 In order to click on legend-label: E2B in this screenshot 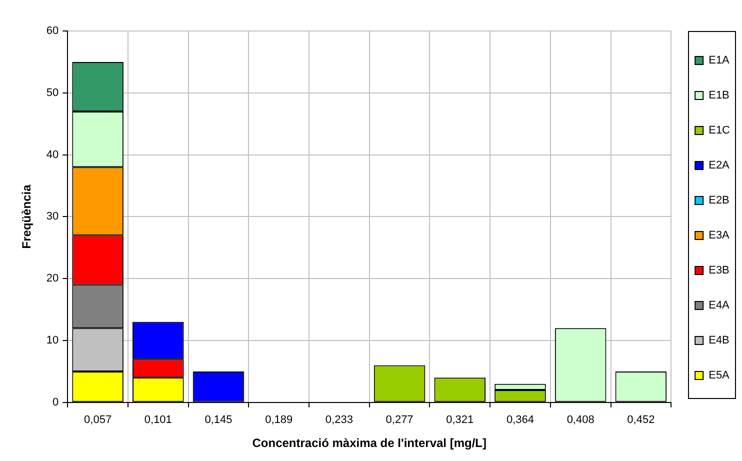, I will do `click(719, 200)`.